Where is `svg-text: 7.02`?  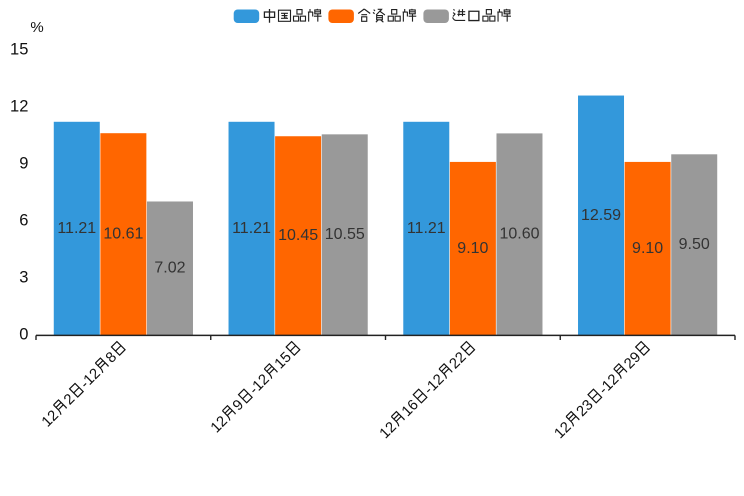 svg-text: 7.02 is located at coordinates (169, 268).